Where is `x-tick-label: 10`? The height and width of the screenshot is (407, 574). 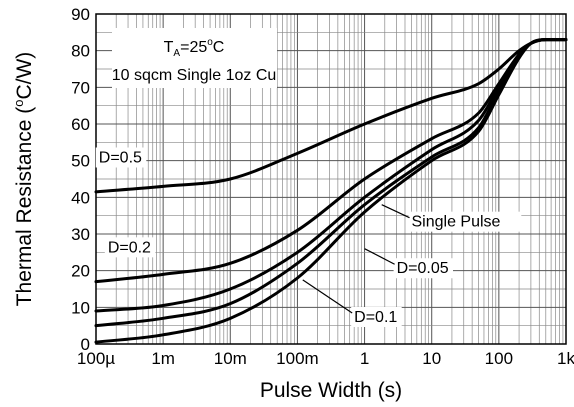
x-tick-label: 10 is located at coordinates (431, 358).